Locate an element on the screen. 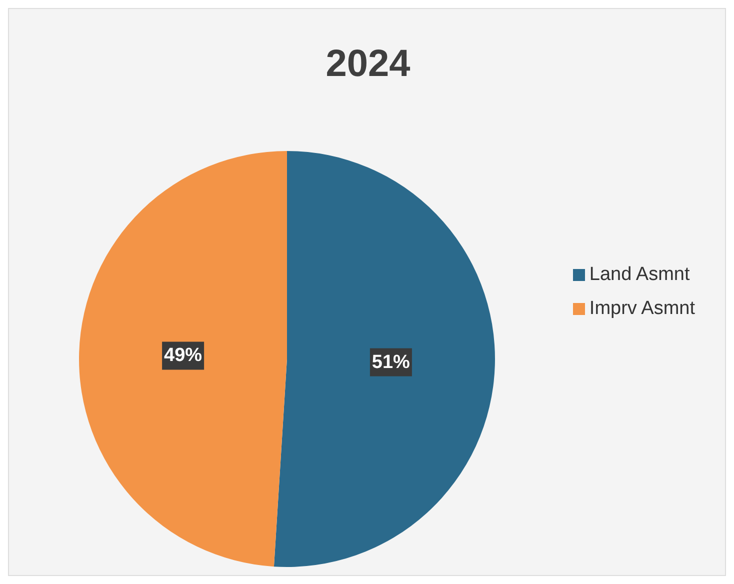  chart-title: 2024 is located at coordinates (368, 64).